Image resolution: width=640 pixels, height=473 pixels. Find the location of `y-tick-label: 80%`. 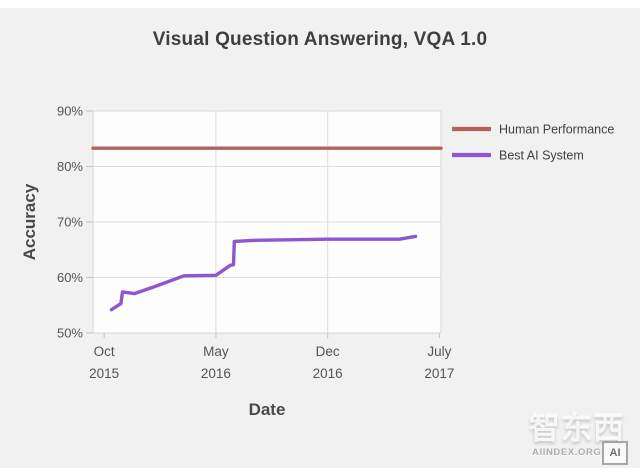

y-tick-label: 80% is located at coordinates (70, 166).